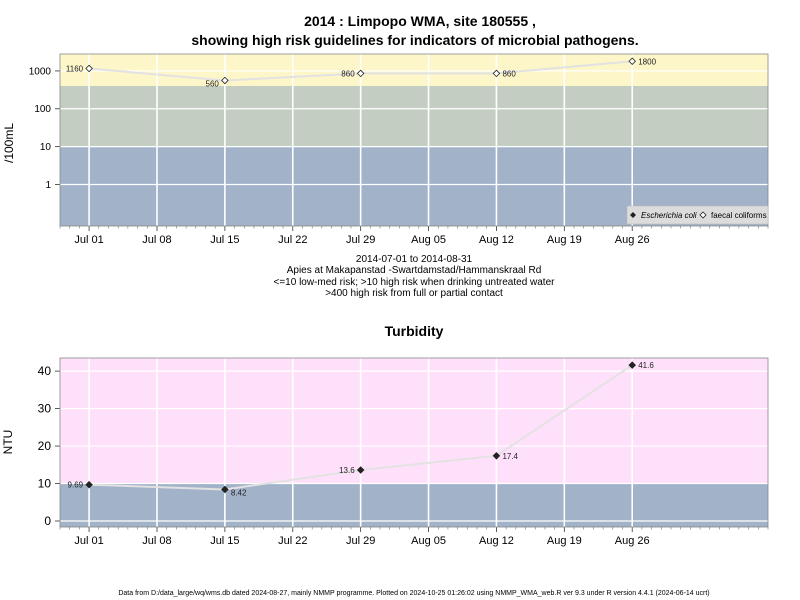  Describe the element at coordinates (45, 409) in the screenshot. I see `y-tick-label: 30` at that location.